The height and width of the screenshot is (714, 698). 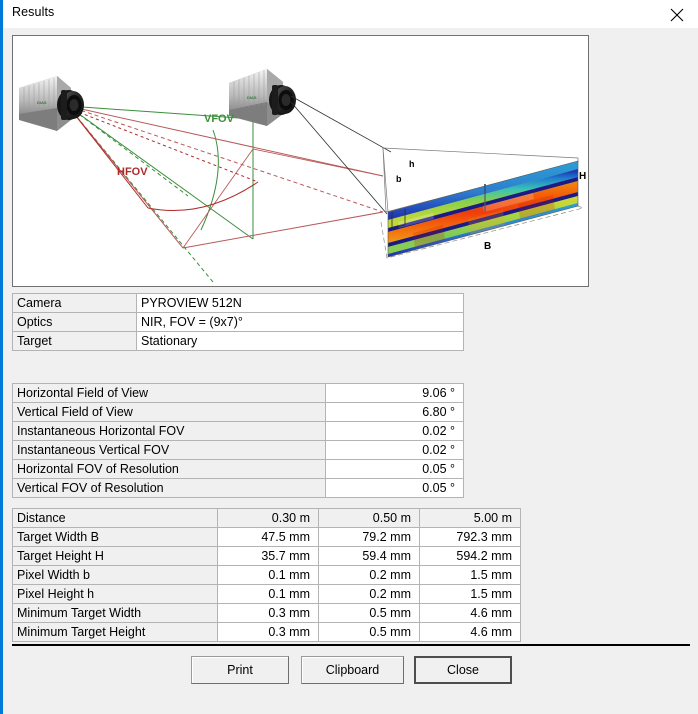 What do you see at coordinates (582, 176) in the screenshot?
I see `target-height-label: H` at bounding box center [582, 176].